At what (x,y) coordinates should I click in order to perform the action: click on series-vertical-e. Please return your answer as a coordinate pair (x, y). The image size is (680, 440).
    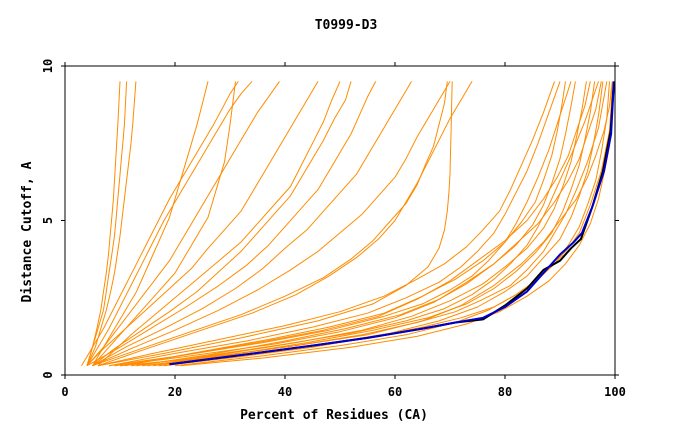
    Looking at the image, I should click on (164, 224).